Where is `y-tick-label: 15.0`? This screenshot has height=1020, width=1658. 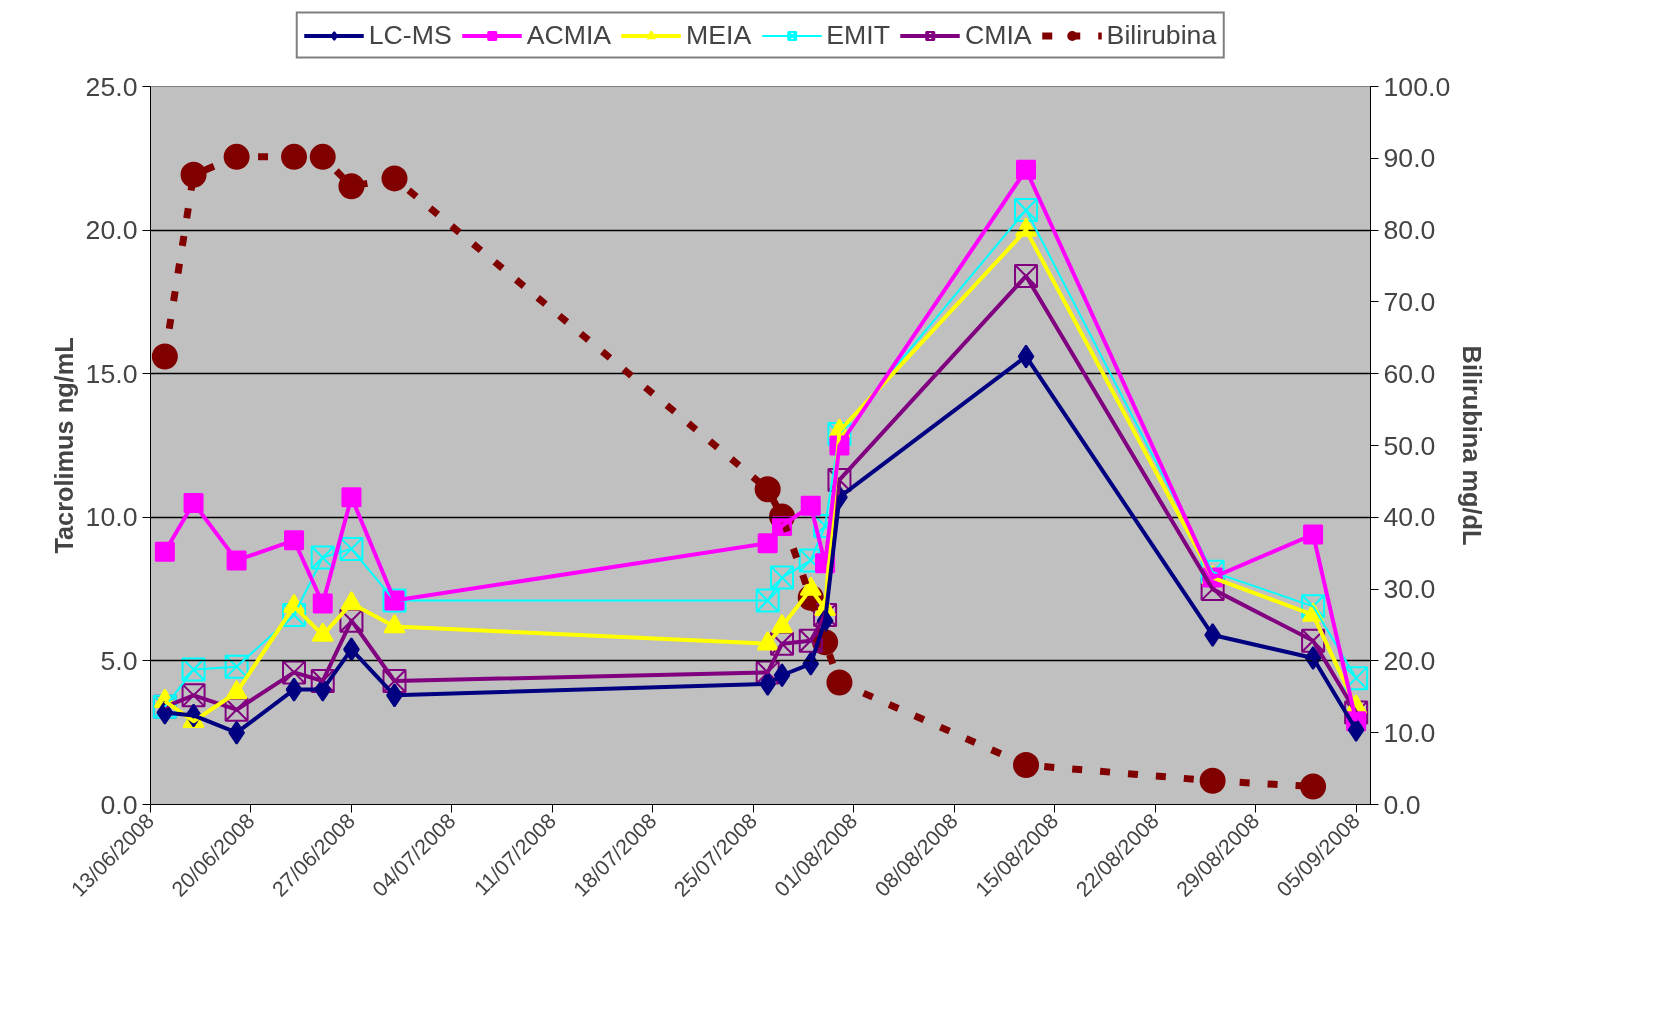 y-tick-label: 15.0 is located at coordinates (111, 373).